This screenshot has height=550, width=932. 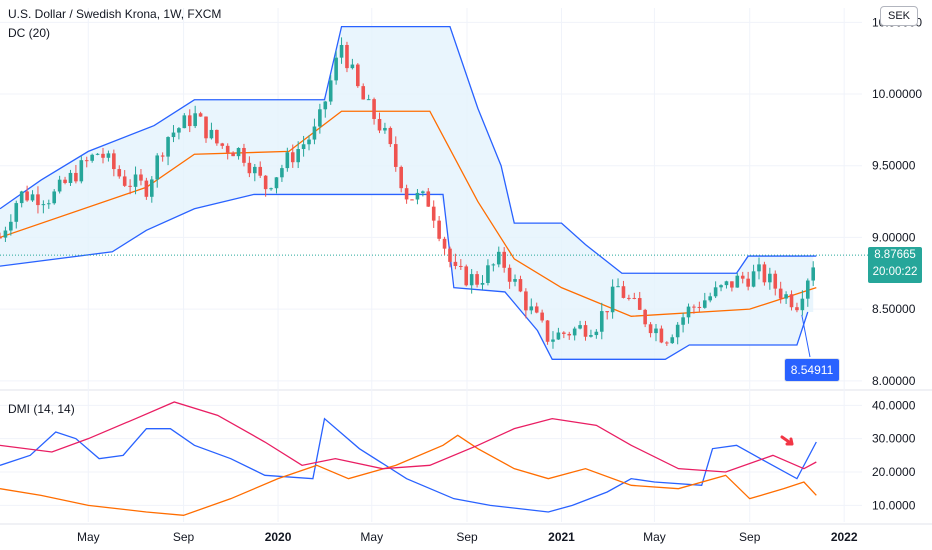 I want to click on time-tick-label: 2020, so click(x=278, y=537).